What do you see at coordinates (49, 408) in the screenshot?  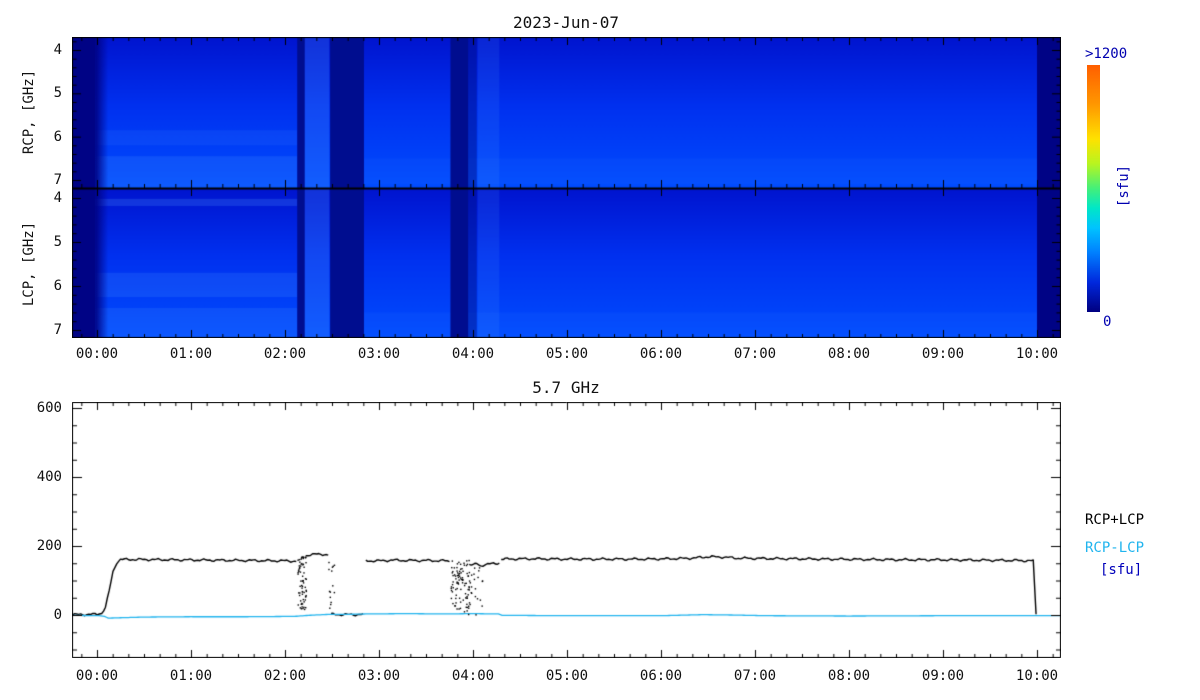 I see `ts-y-tick-label: 600` at bounding box center [49, 408].